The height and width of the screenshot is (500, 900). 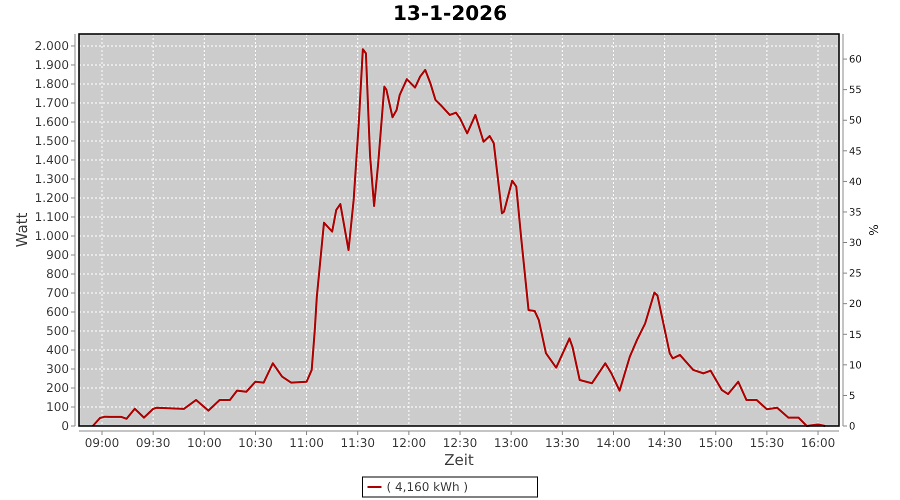 What do you see at coordinates (51, 103) in the screenshot?
I see `y-tick-label: 1.700` at bounding box center [51, 103].